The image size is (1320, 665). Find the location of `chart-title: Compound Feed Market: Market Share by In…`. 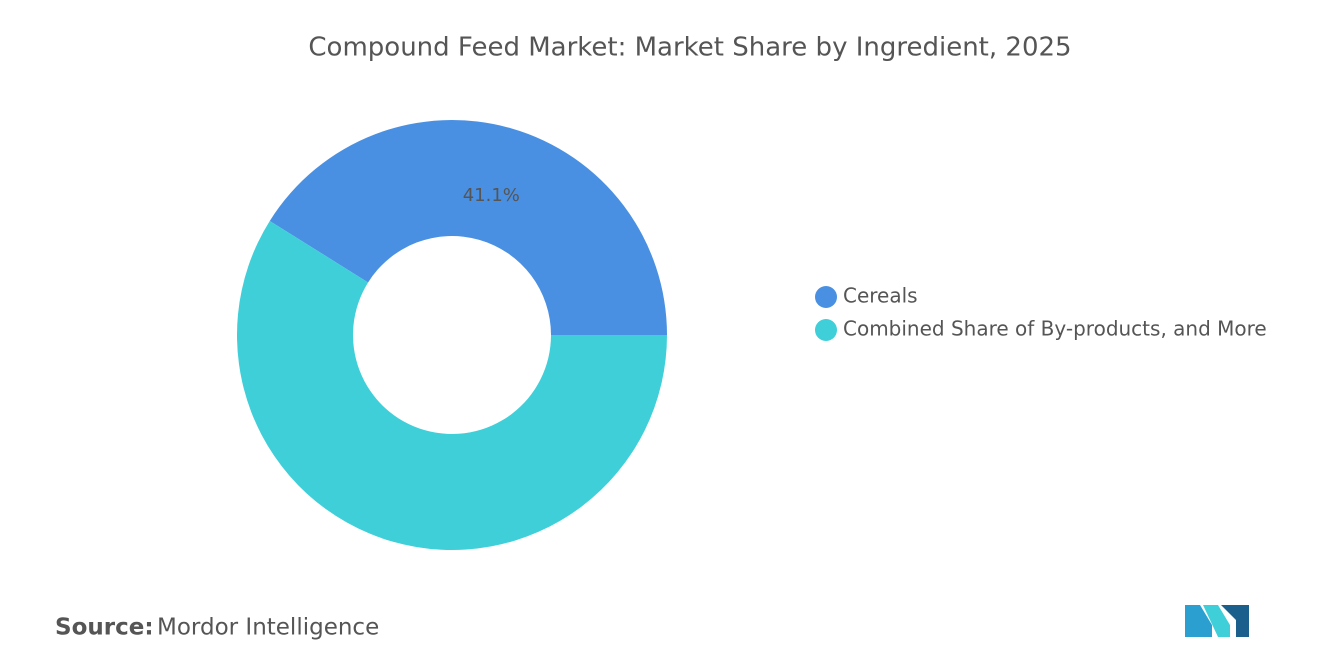

chart-title: Compound Feed Market: Market Share by In… is located at coordinates (689, 48).